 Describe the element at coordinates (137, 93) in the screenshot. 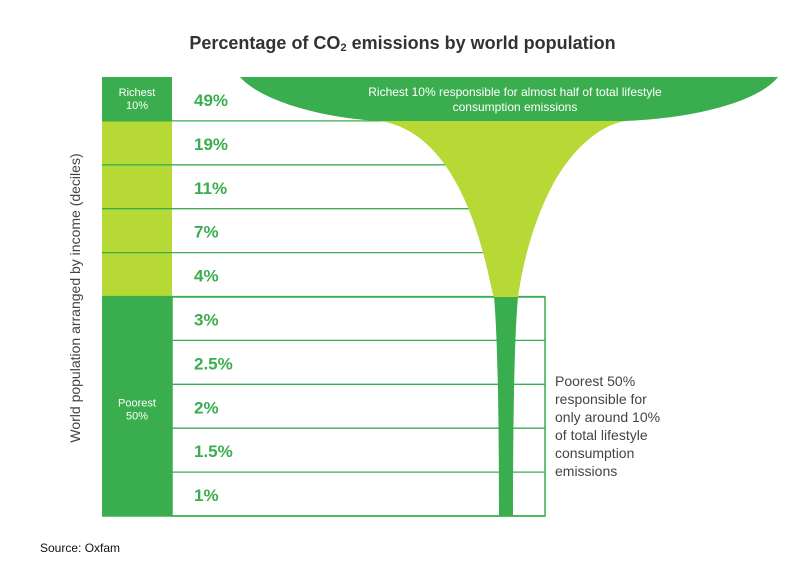

I see `group-label-line1: Richest` at that location.